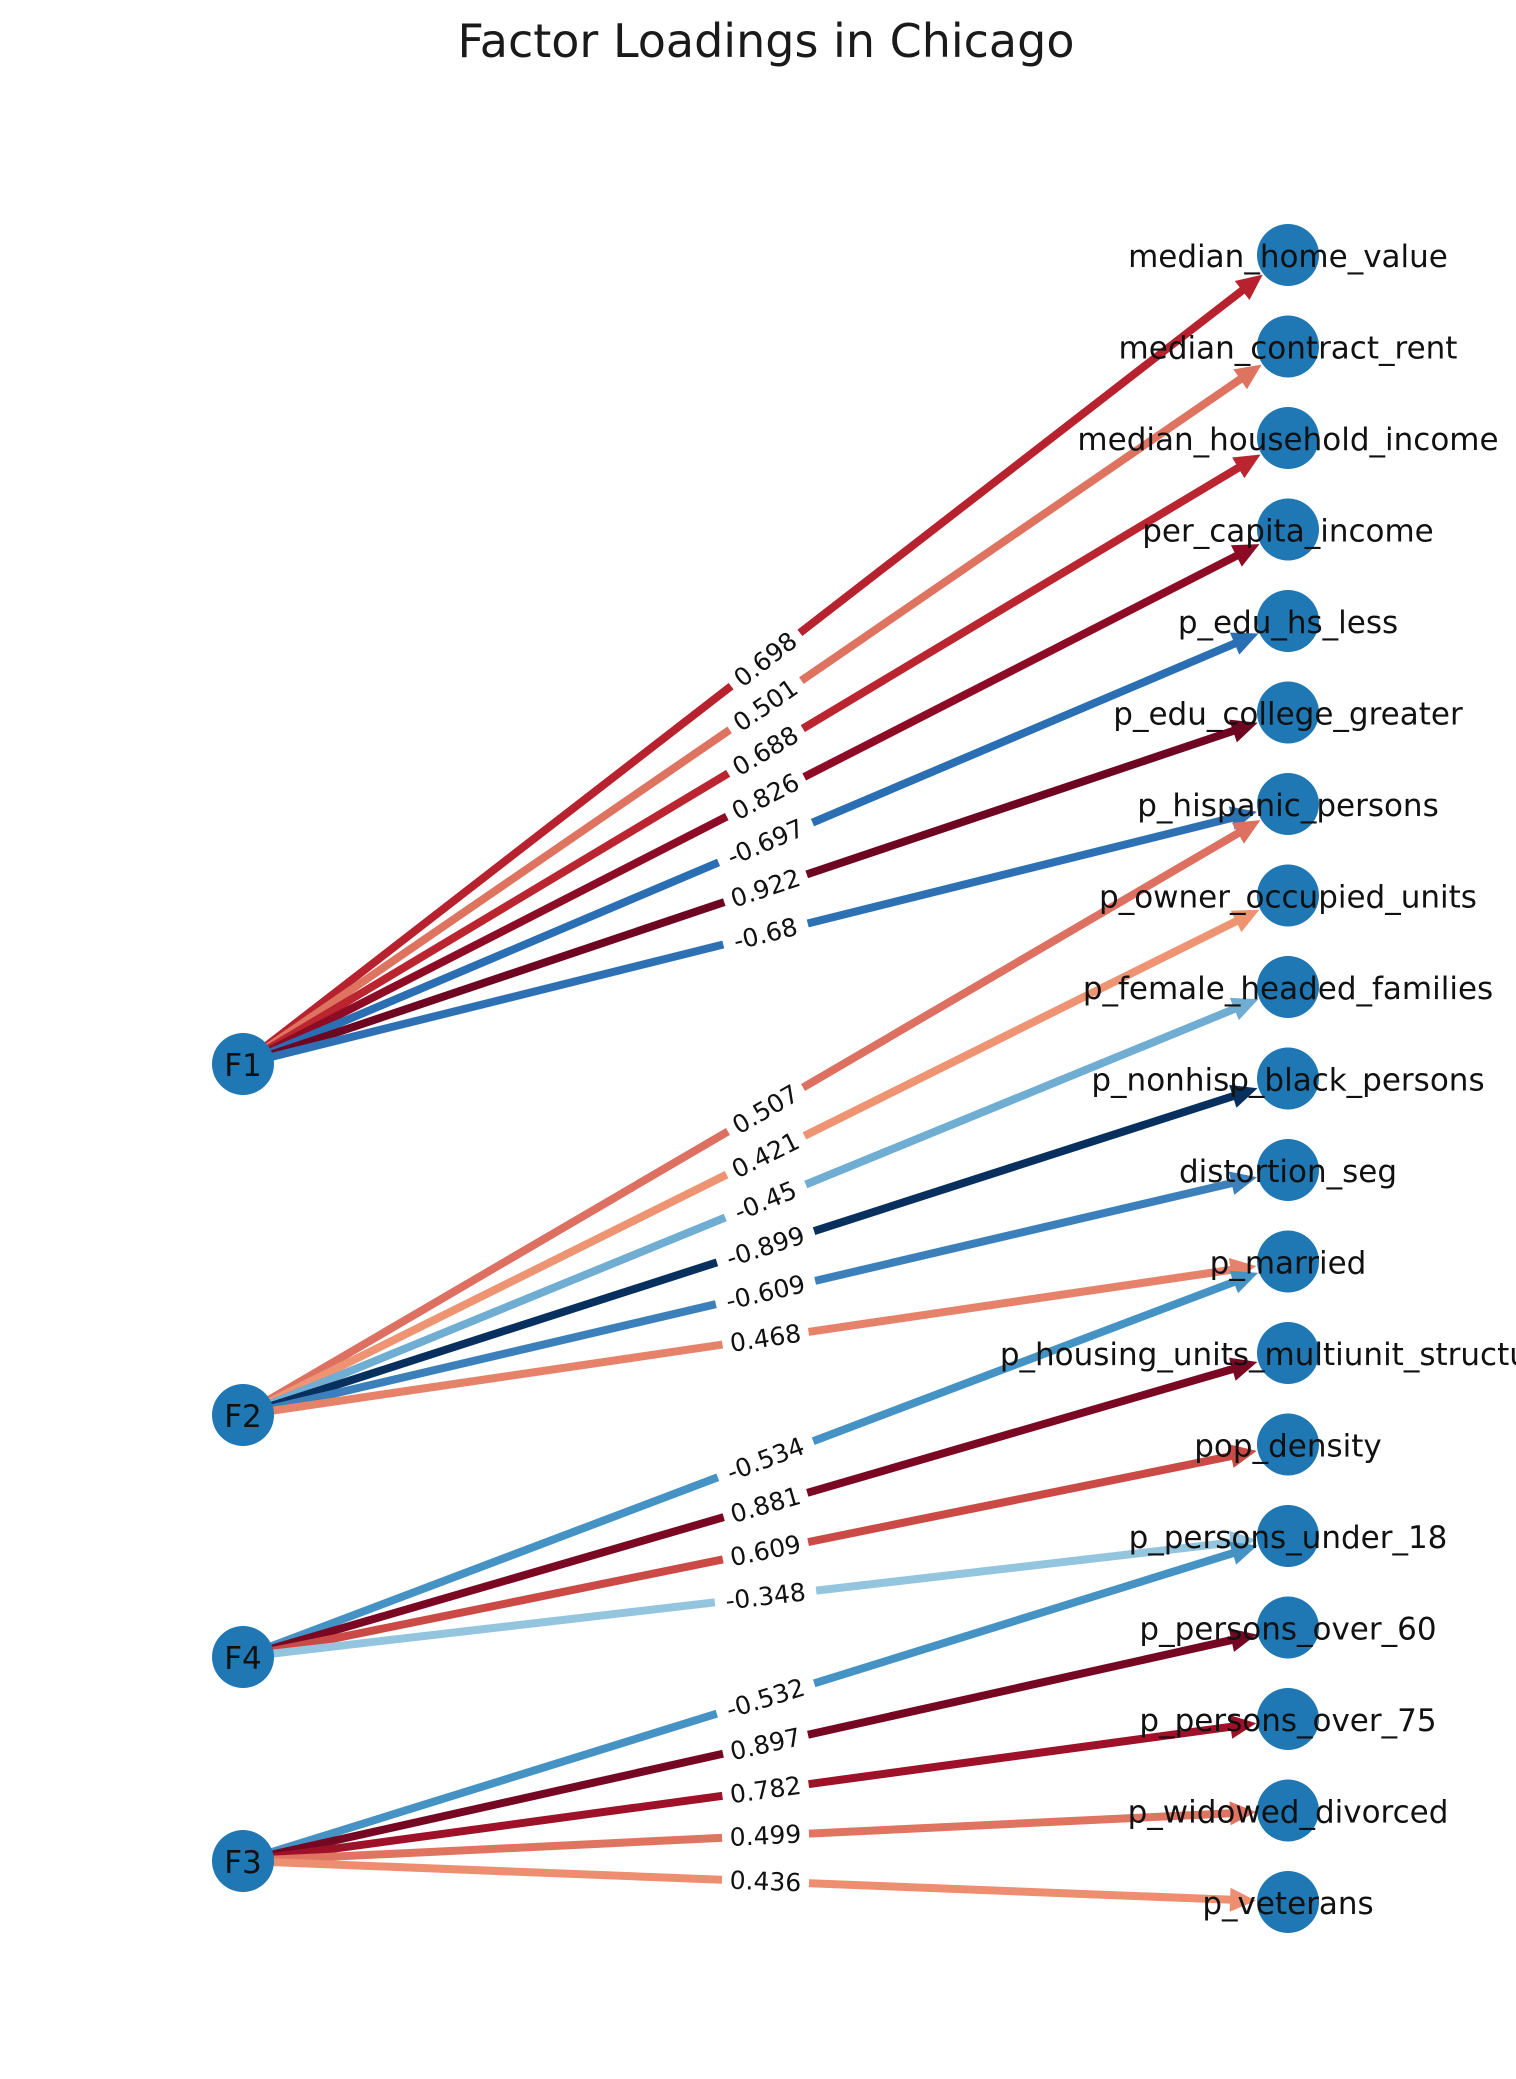  I want to click on arrowhead-f1-median-home-value, so click(1248, 287).